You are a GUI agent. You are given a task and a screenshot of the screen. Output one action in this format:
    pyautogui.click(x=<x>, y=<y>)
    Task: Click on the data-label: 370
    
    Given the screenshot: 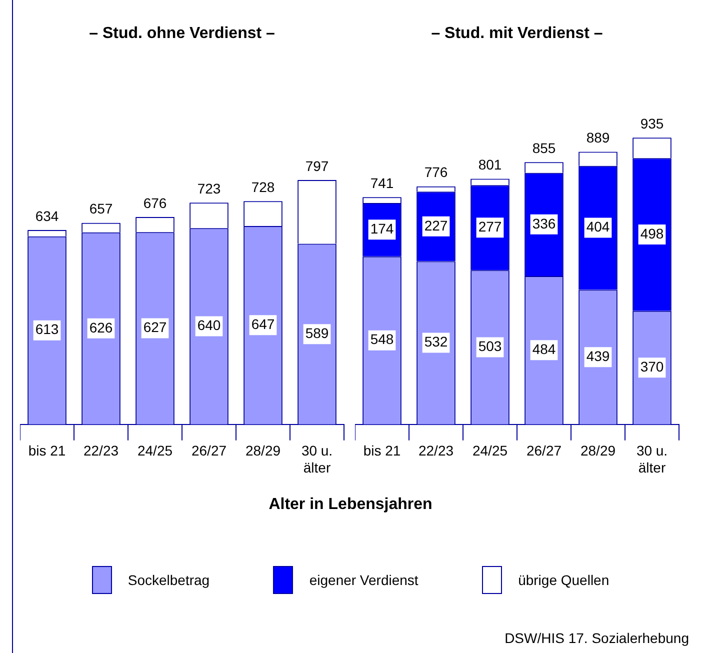 What is the action you would take?
    pyautogui.click(x=652, y=366)
    